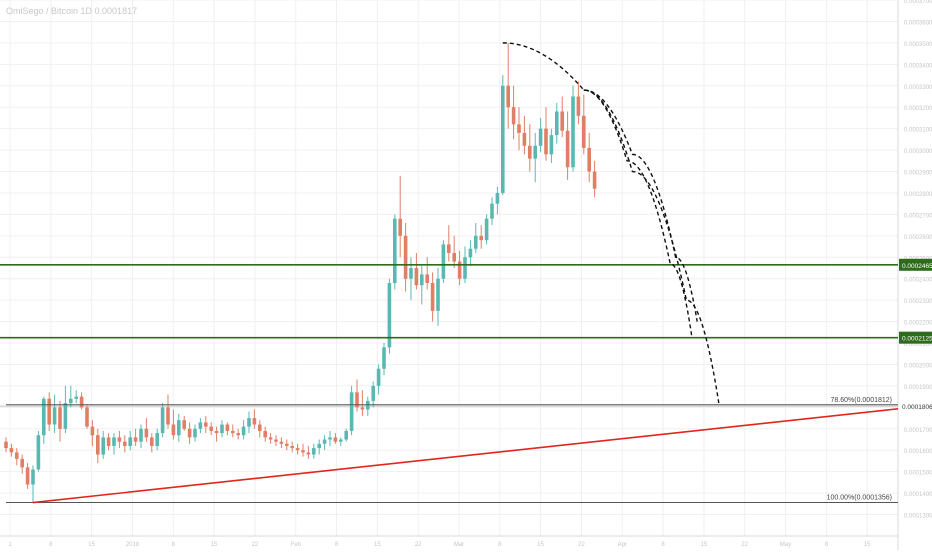  I want to click on fib-level-label: 100.00%(0.0001356), so click(859, 498).